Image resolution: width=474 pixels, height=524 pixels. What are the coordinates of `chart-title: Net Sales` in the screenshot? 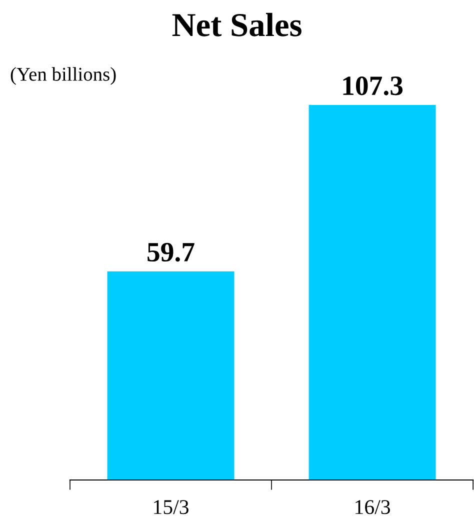 It's located at (237, 24).